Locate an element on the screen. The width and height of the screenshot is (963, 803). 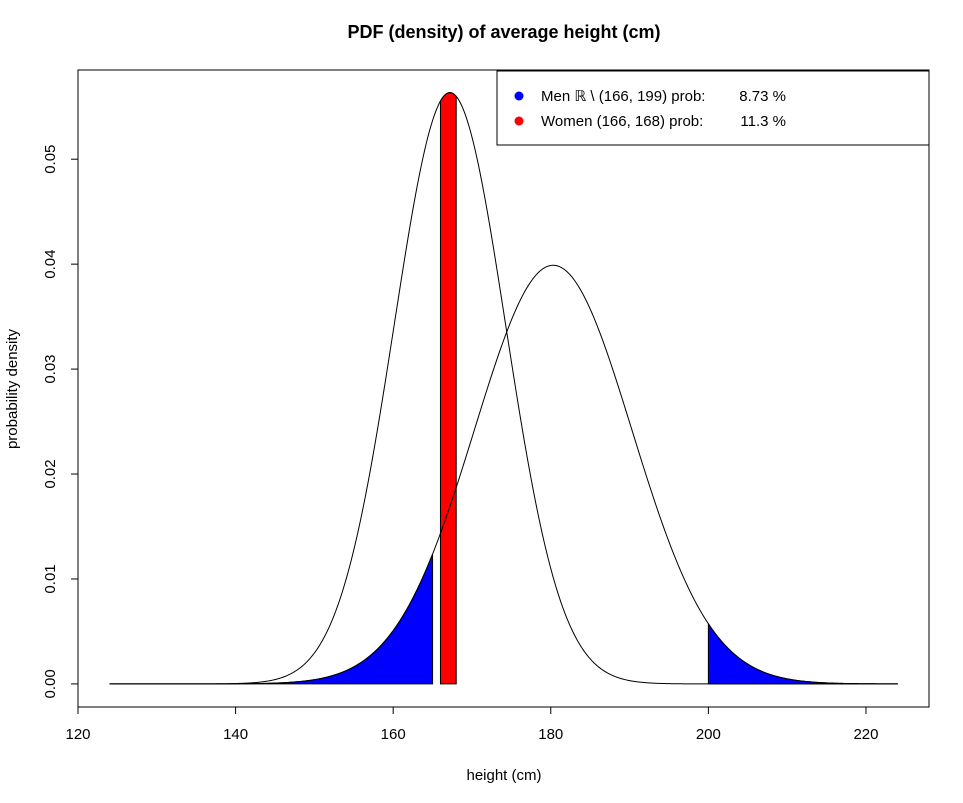
y-tick-label: 0.03 is located at coordinates (50, 368).